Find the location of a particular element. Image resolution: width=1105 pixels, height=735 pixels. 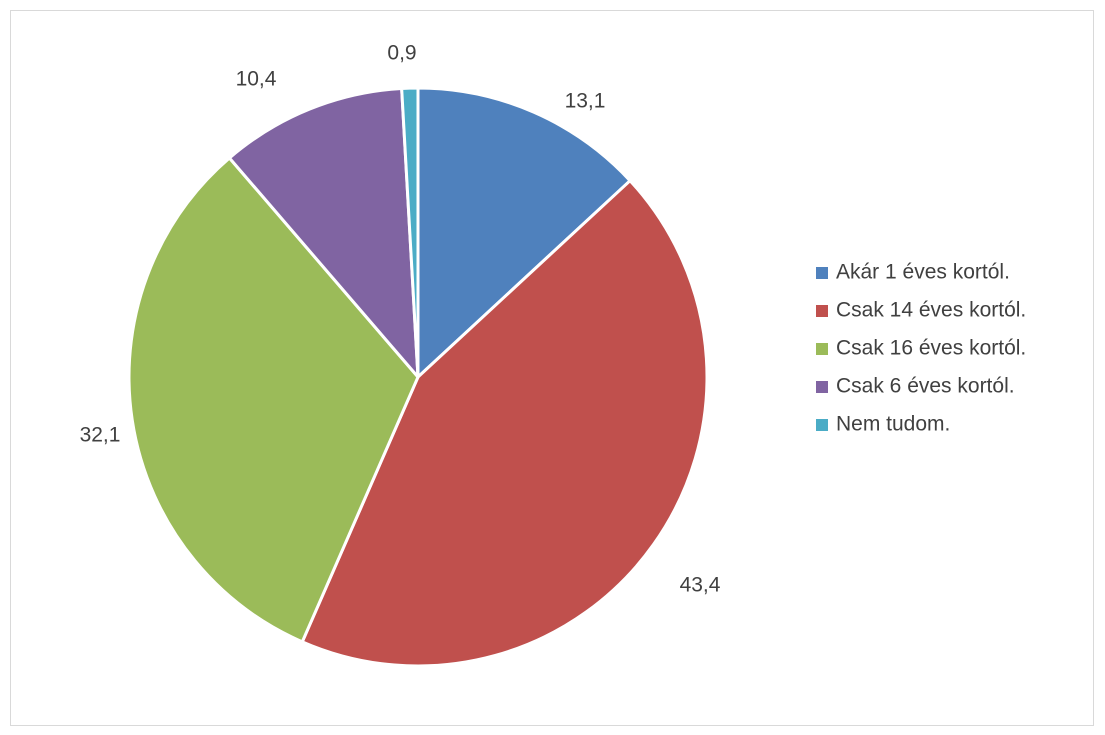

data-label-5: 0,9 is located at coordinates (401, 53).